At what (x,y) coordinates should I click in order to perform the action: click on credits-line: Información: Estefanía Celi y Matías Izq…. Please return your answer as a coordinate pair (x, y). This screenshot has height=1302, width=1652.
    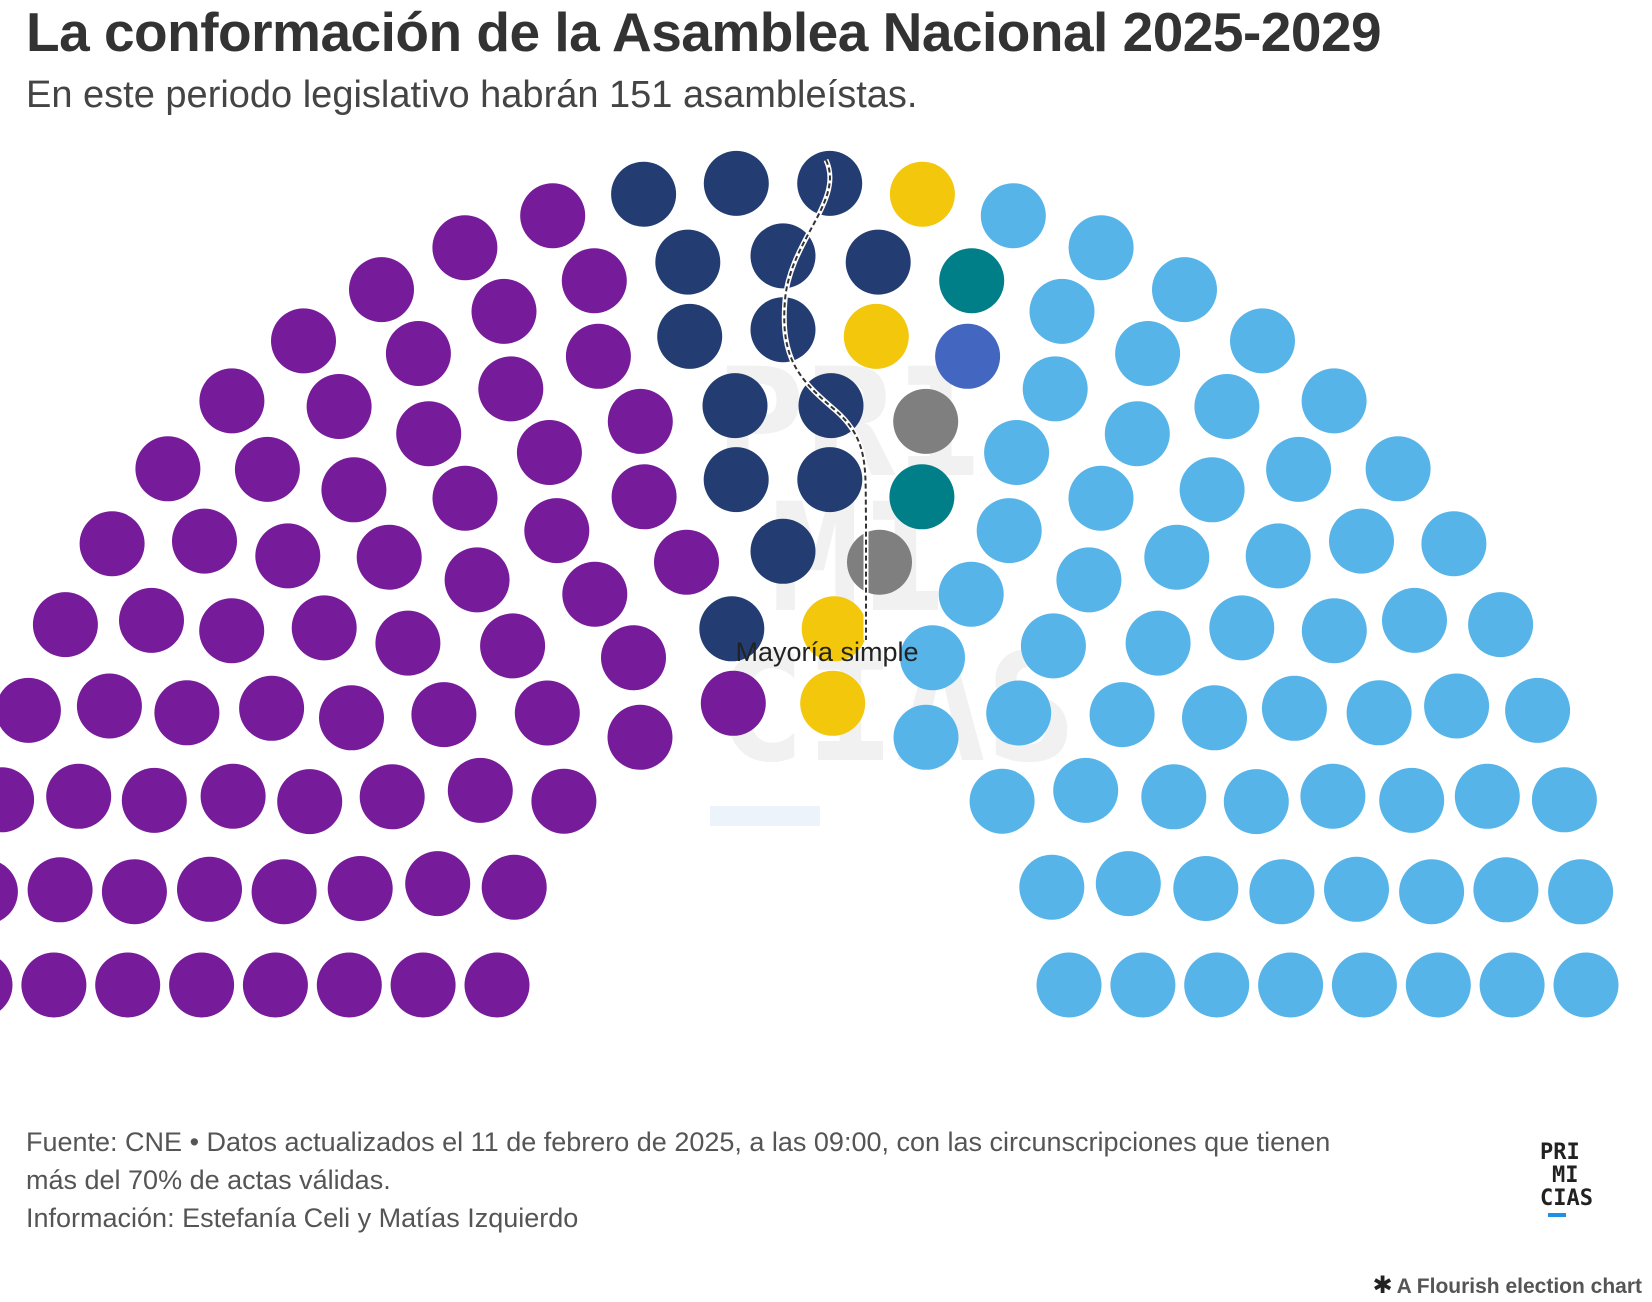
    Looking at the image, I should click on (302, 1218).